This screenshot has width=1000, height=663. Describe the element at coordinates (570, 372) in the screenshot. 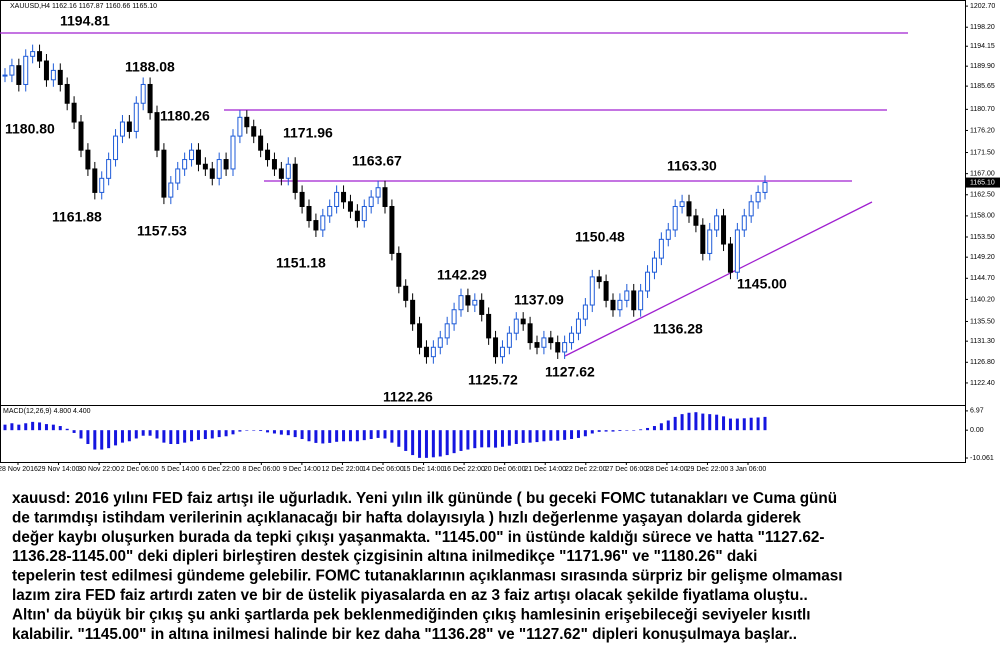

I see `price-annotation: 1127.62` at that location.